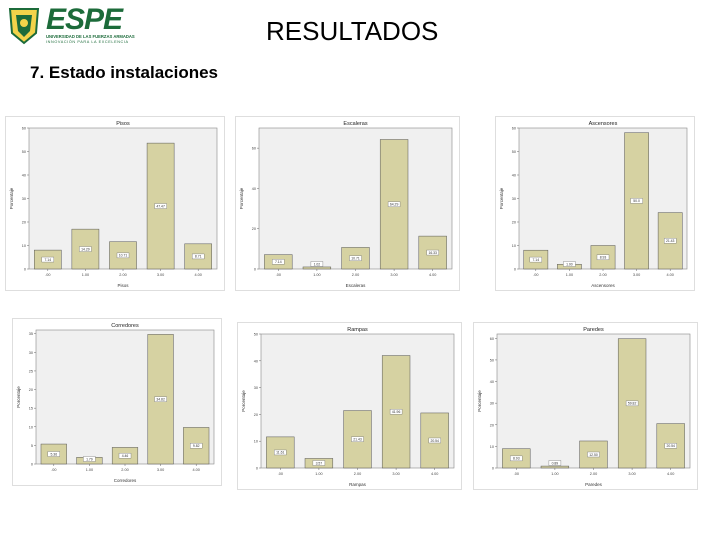  What do you see at coordinates (636, 201) in the screenshot?
I see `data-label: 50.0` at bounding box center [636, 201].